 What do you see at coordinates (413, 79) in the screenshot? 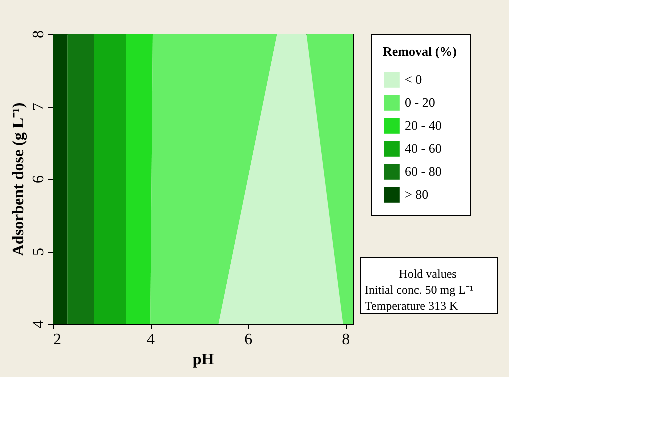
I see `legend-label: < 0` at bounding box center [413, 79].